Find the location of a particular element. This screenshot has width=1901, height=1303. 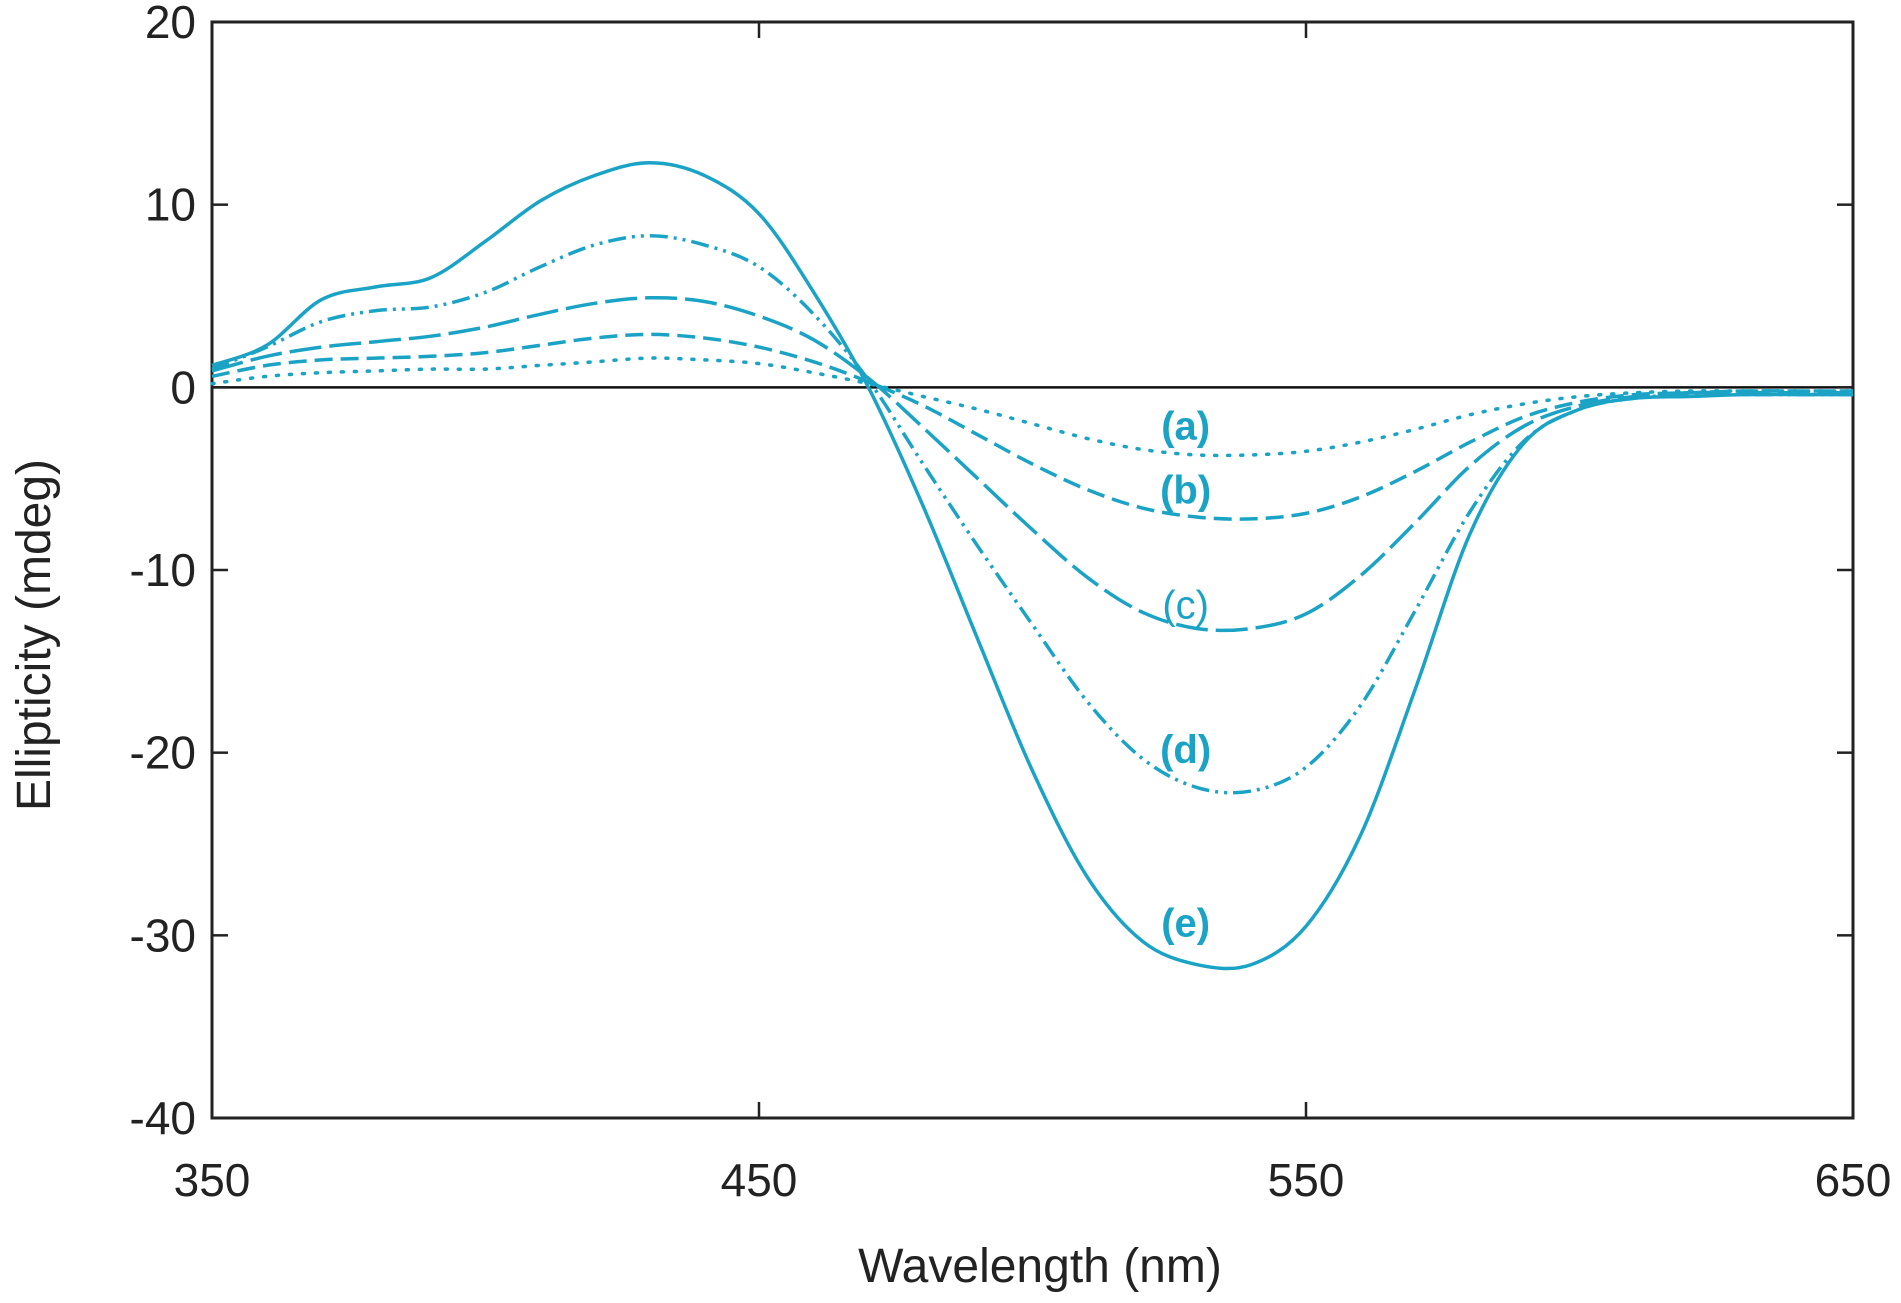

y-tick-label: -40 is located at coordinates (163, 1118).